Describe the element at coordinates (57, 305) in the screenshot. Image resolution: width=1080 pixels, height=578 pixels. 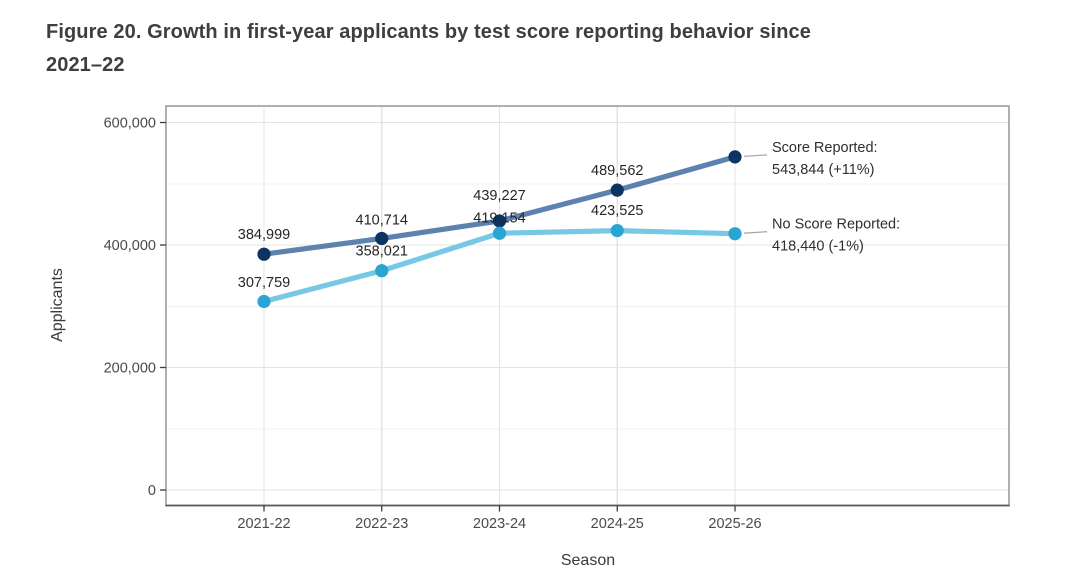
I see `y-axis-title: Applicants` at that location.